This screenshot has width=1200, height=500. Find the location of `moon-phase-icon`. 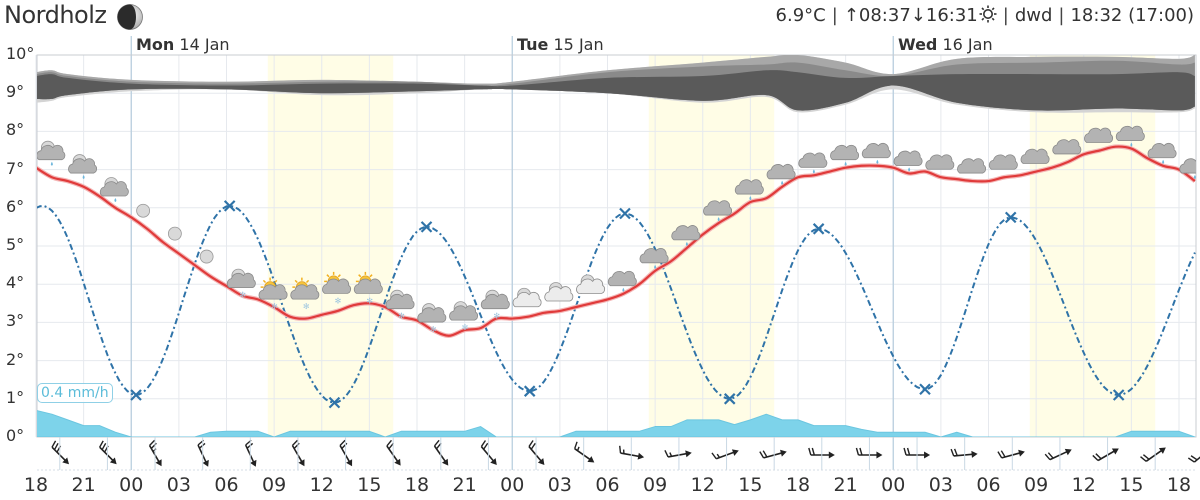

moon-phase-icon is located at coordinates (130, 17).